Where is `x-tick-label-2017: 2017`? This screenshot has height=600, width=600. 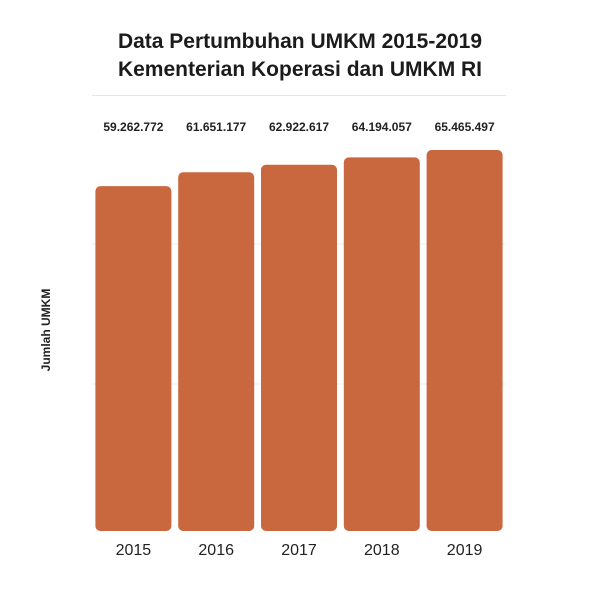
x-tick-label-2017: 2017 is located at coordinates (299, 550).